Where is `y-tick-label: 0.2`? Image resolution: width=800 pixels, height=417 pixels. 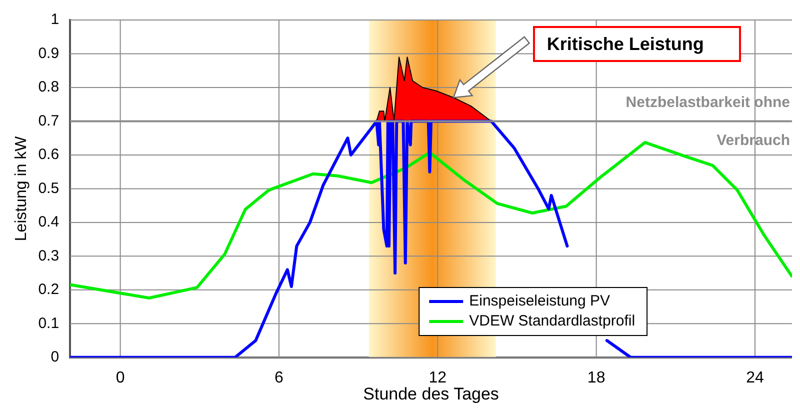
y-tick-label: 0.2 is located at coordinates (49, 289).